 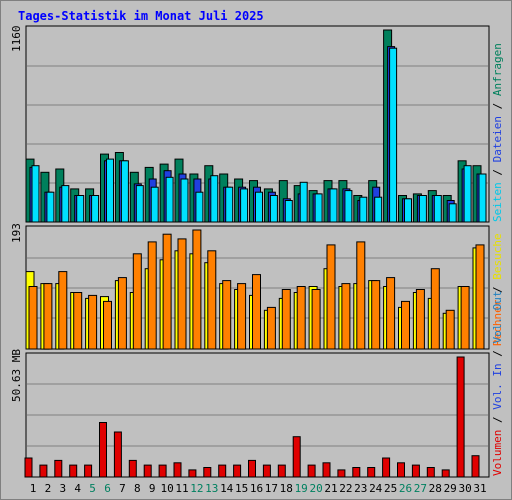 I want to click on day-label-28: 28, so click(x=435, y=488).